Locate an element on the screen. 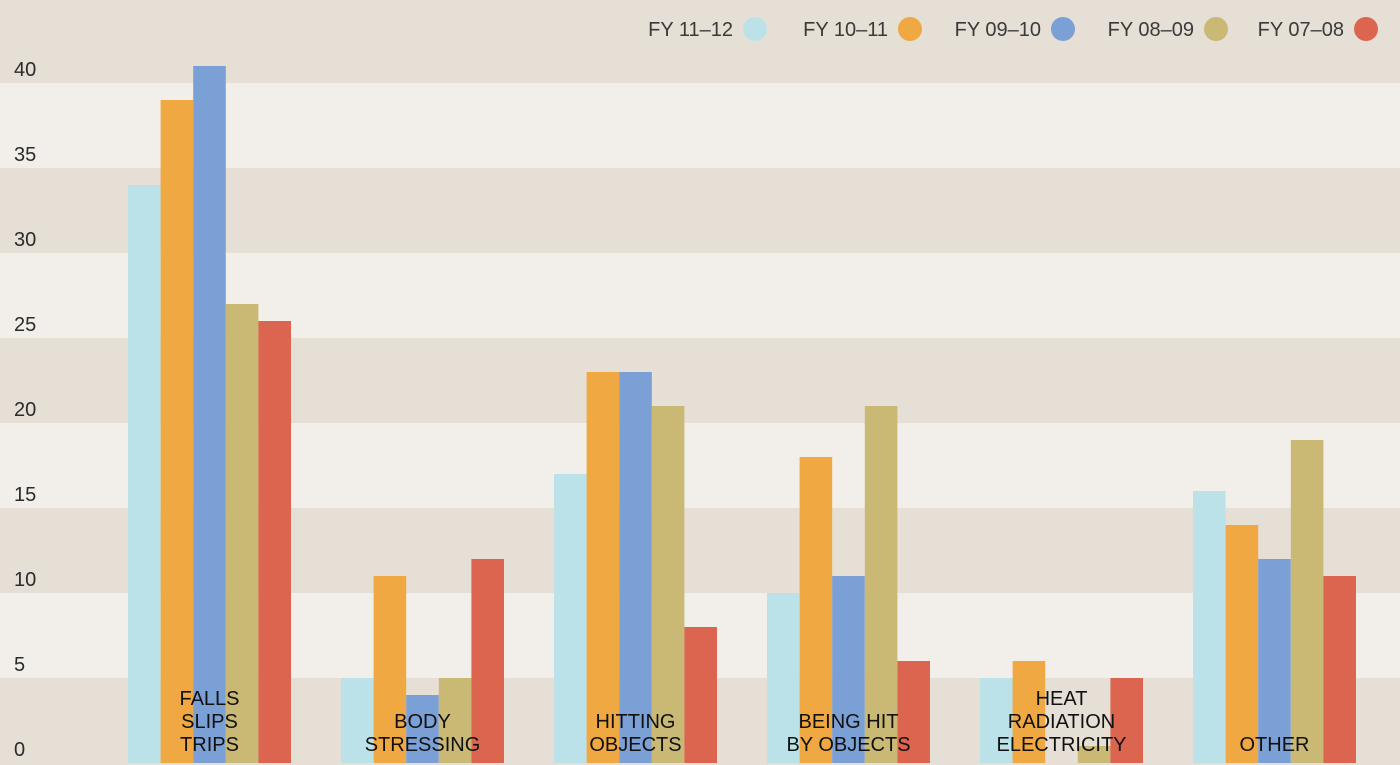  y-tick-label: 30 is located at coordinates (25, 240).